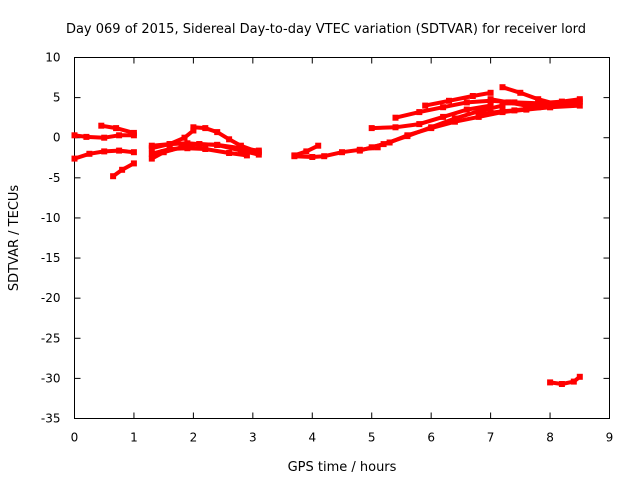 The width and height of the screenshot is (640, 480). Describe the element at coordinates (51, 218) in the screenshot. I see `y-tick-label: -10` at that location.